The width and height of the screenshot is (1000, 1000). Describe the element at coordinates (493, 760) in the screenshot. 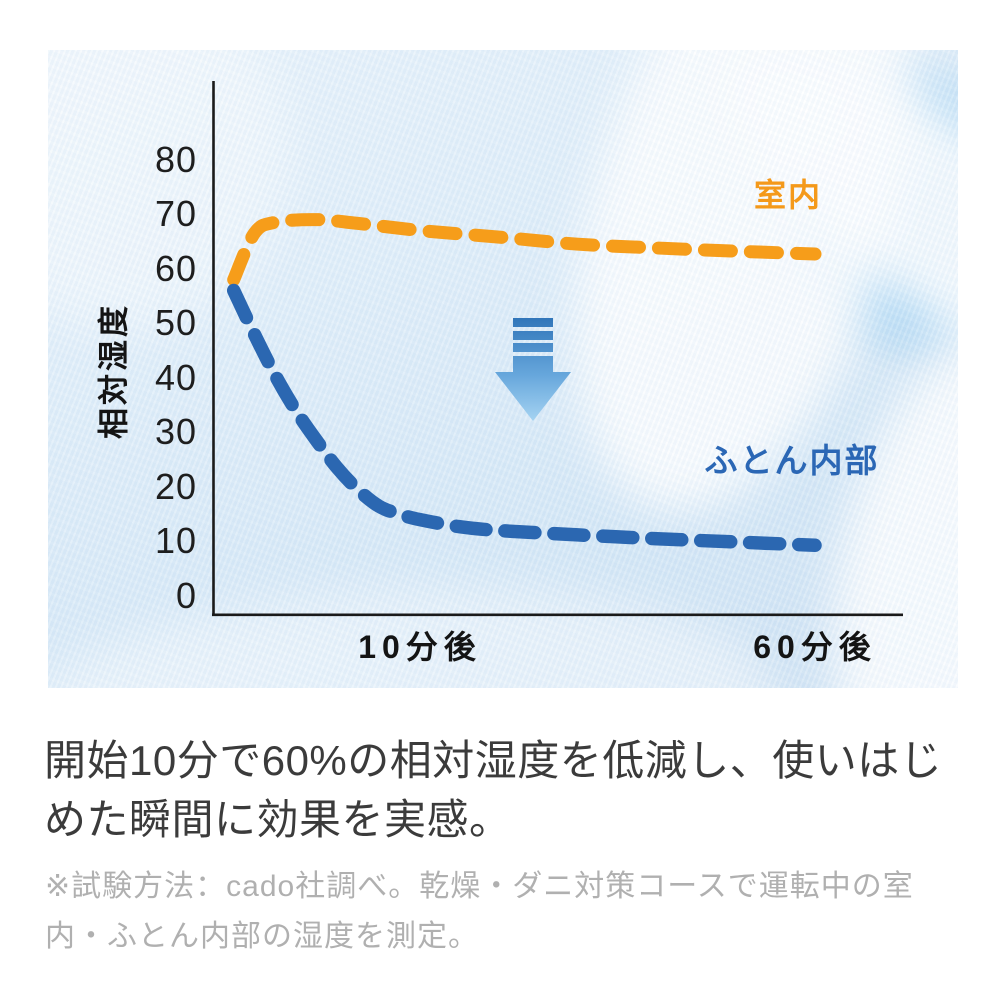

I see `caption-line: 開始10分で60%の相対湿度を低減し、使いはじ` at that location.